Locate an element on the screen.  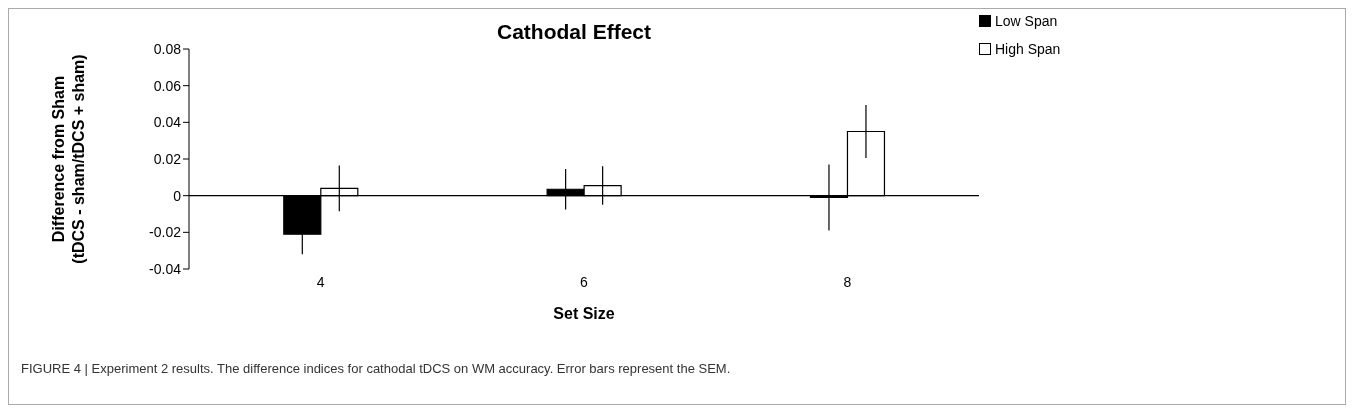
legend-label: Low Span is located at coordinates (1026, 21).